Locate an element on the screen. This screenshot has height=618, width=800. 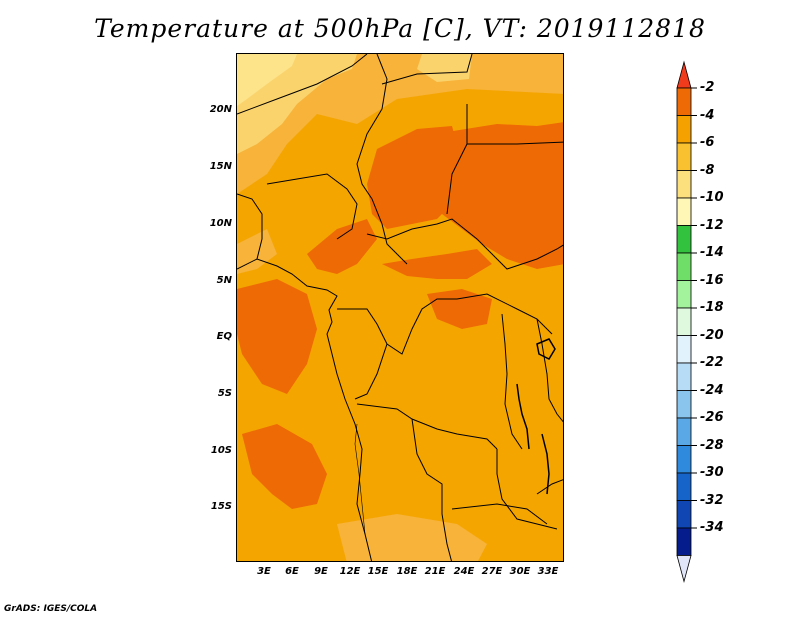
lat-label-10n: 10N is located at coordinates (220, 223).